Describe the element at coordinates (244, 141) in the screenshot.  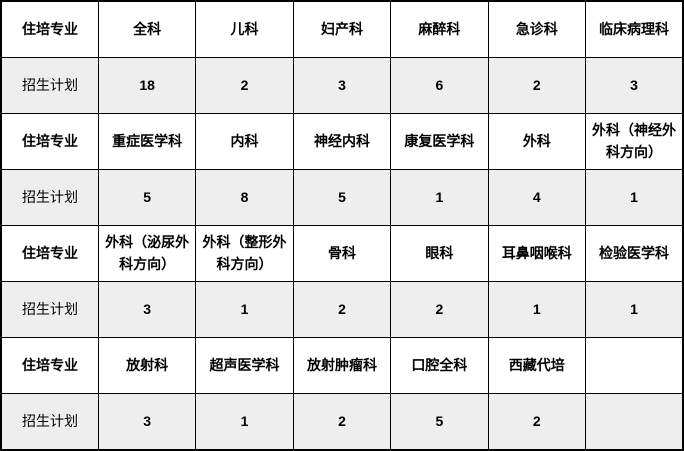
I see `specialty-cell: 内科` at that location.